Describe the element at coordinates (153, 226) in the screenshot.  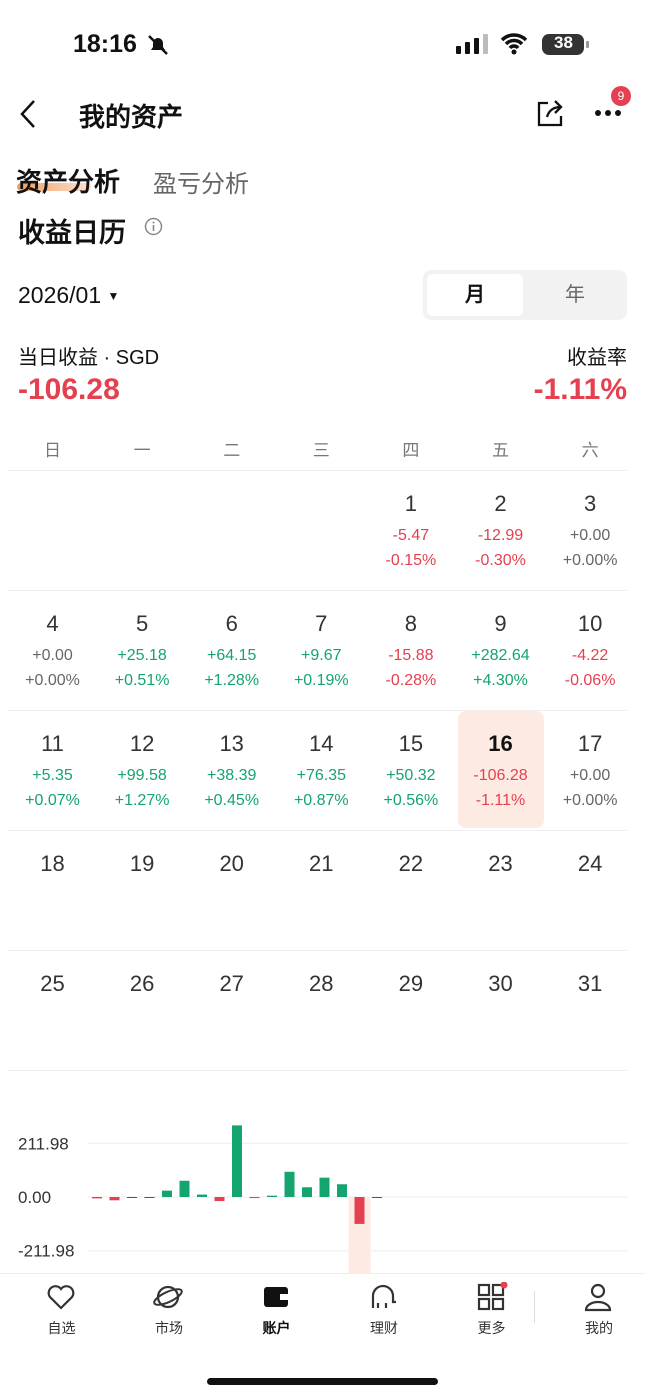
I see `info-icon` at that location.